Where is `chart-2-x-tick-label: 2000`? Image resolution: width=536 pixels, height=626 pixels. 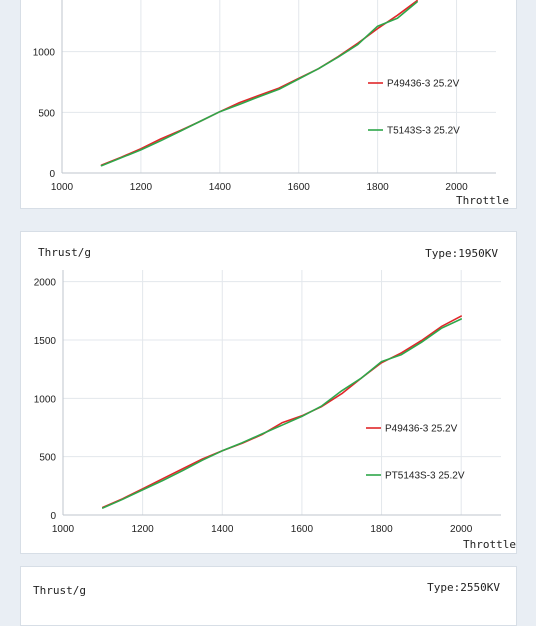
chart-2-x-tick-label: 2000 is located at coordinates (461, 529).